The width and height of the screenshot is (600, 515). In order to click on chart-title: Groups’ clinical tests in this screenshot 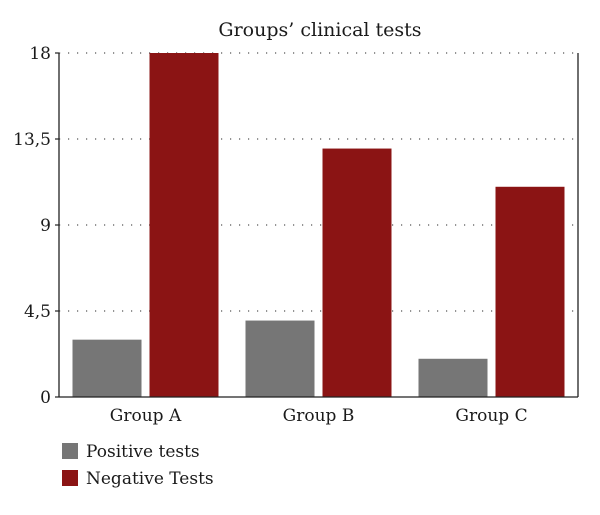, I will do `click(319, 30)`.